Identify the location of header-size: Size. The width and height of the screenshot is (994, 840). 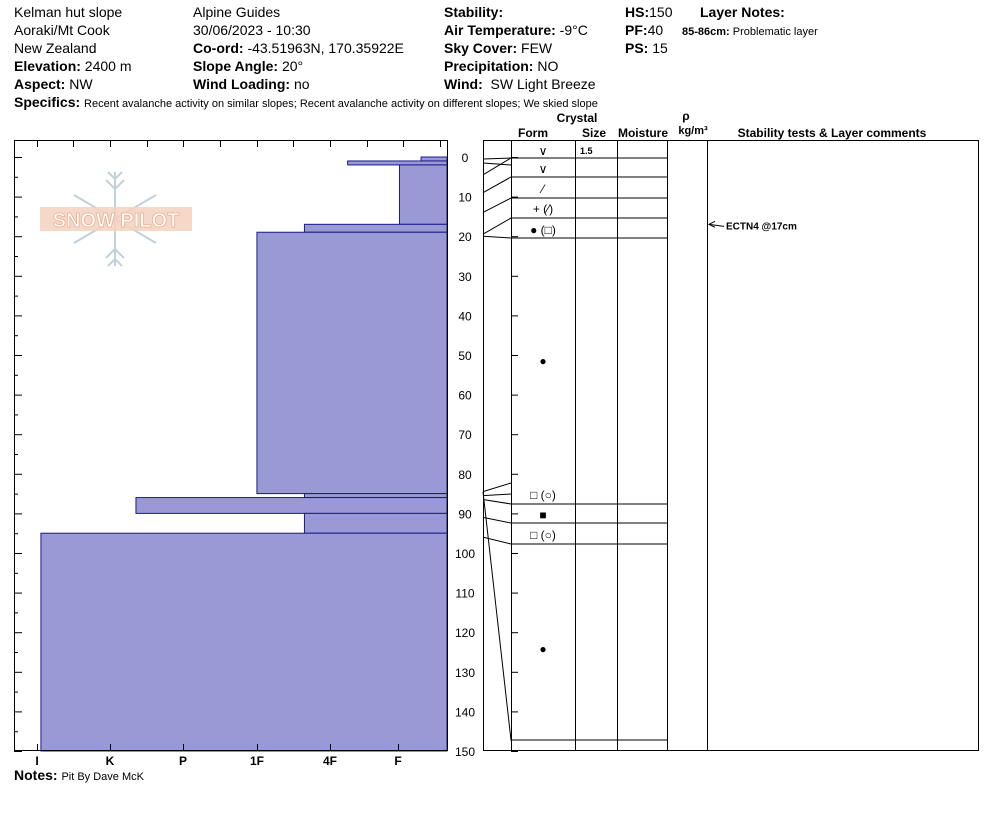
(594, 133).